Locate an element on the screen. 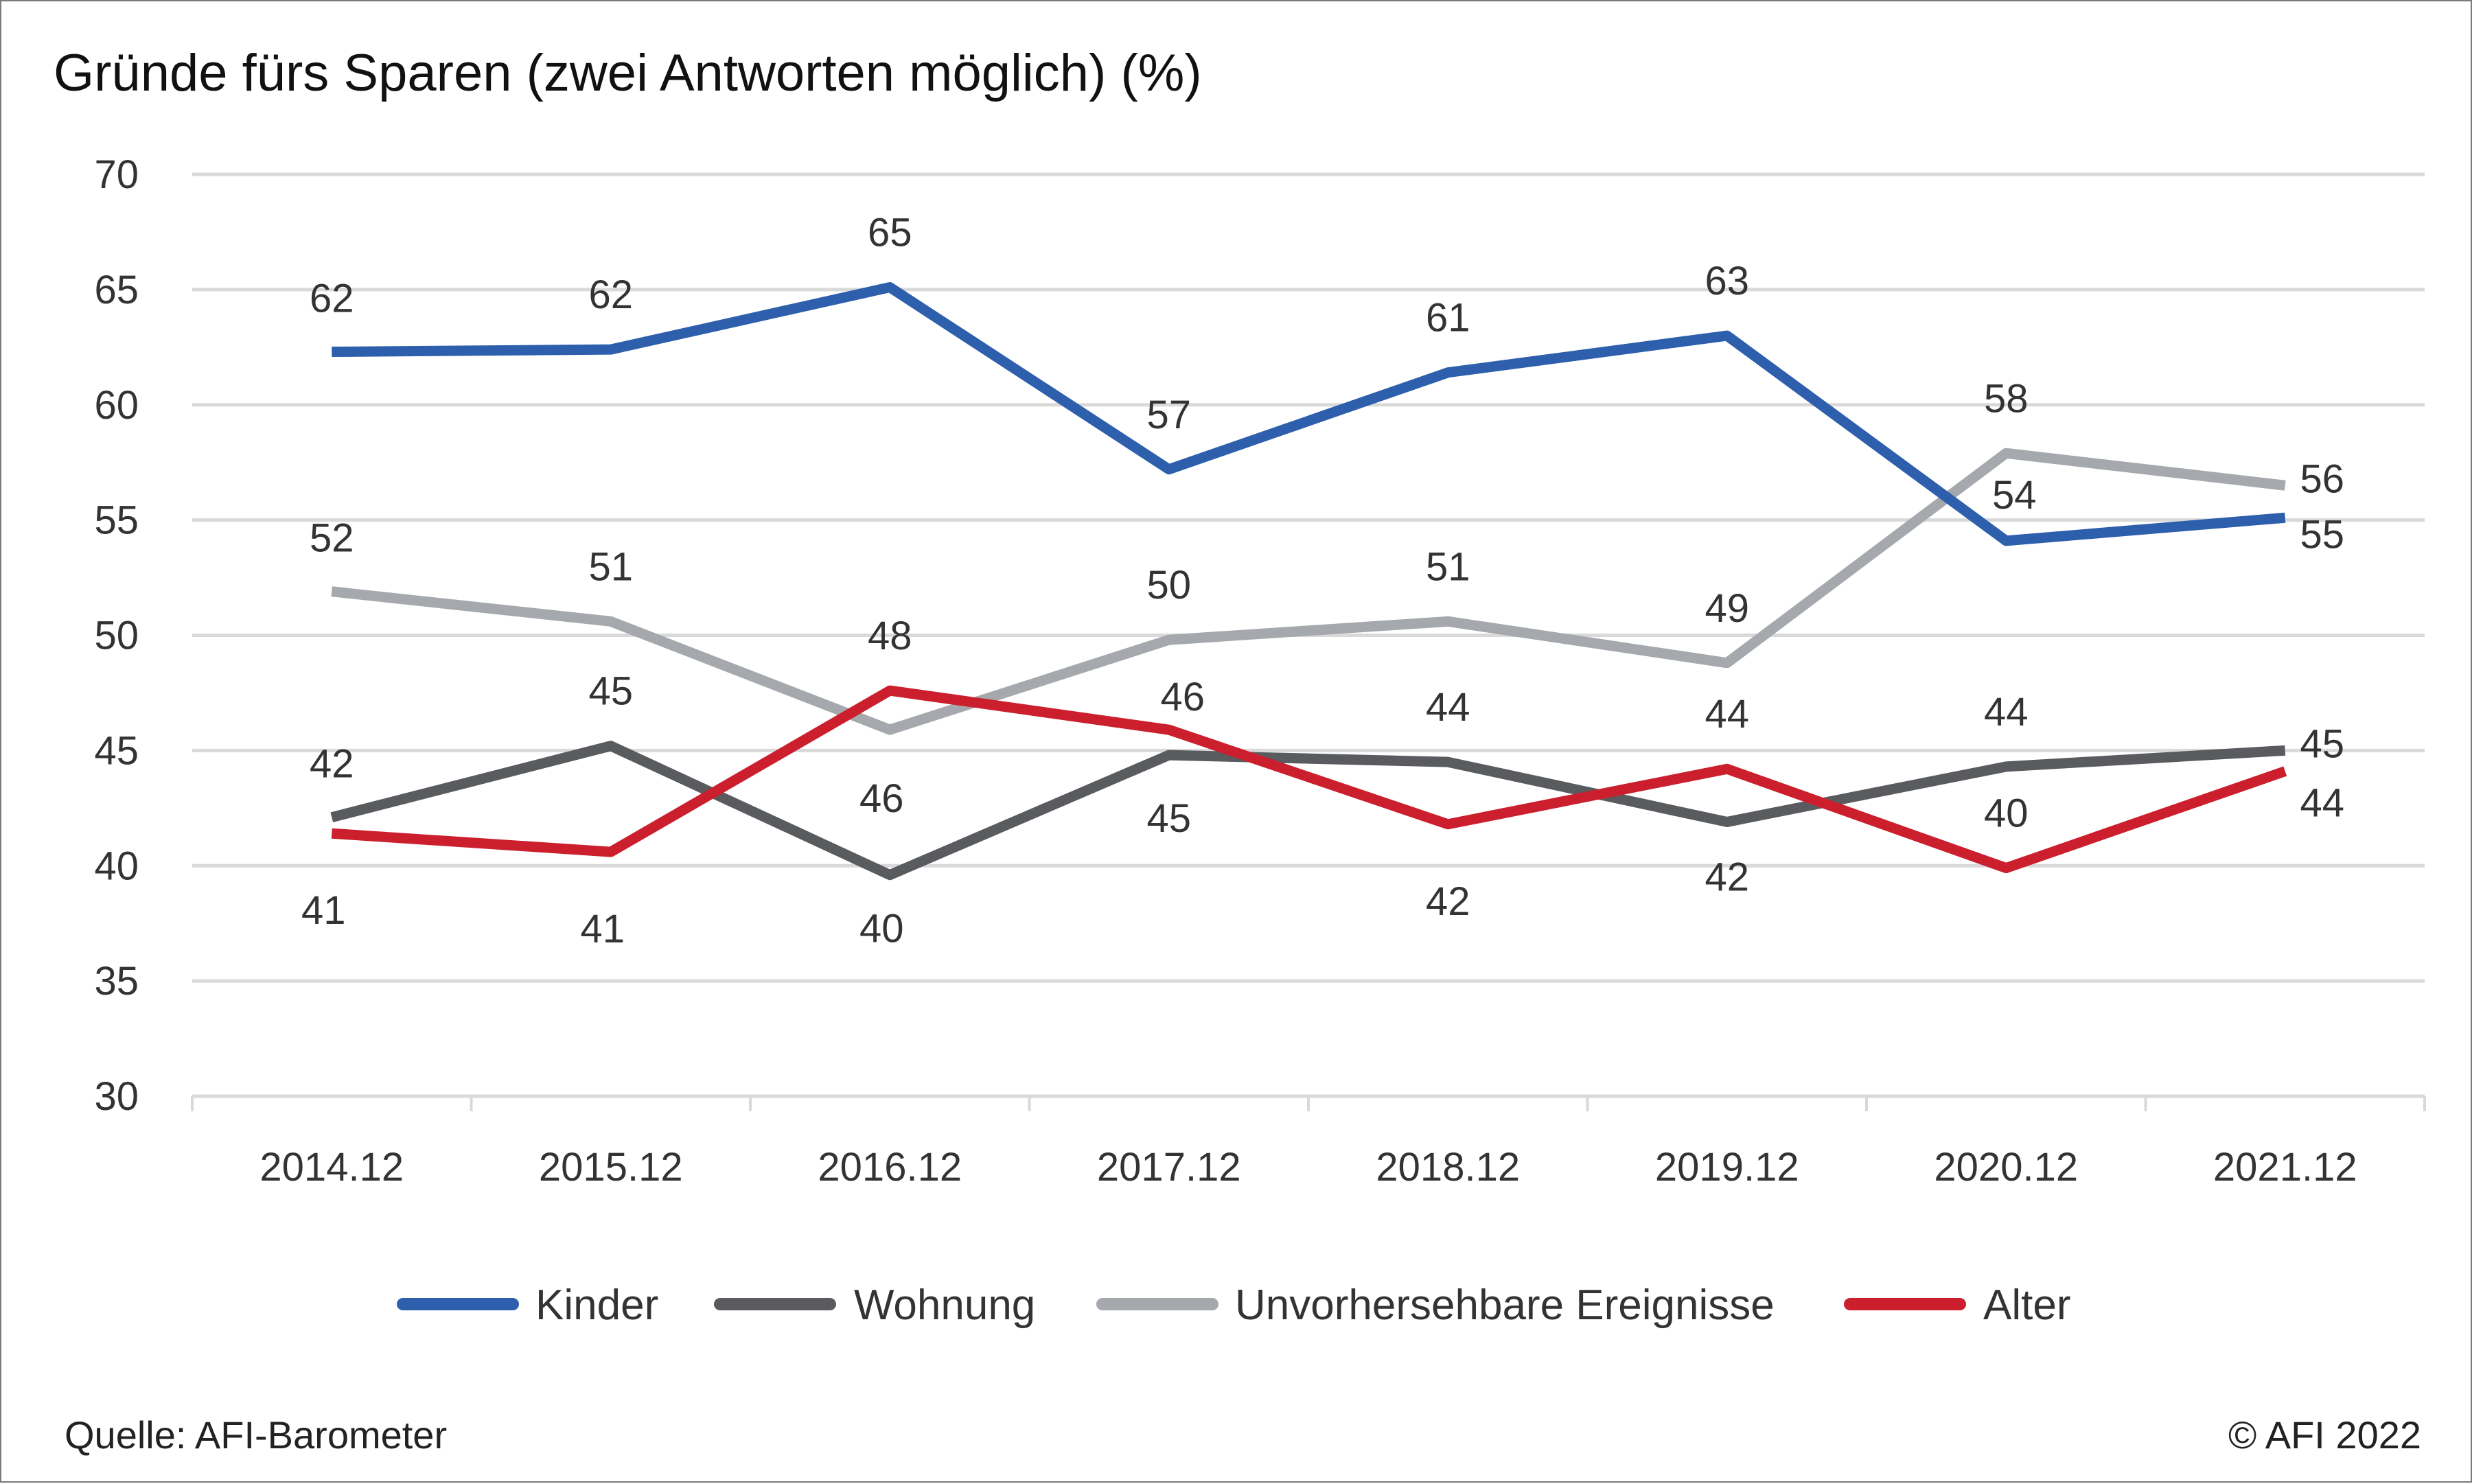  series-line-alter is located at coordinates (1309, 779).